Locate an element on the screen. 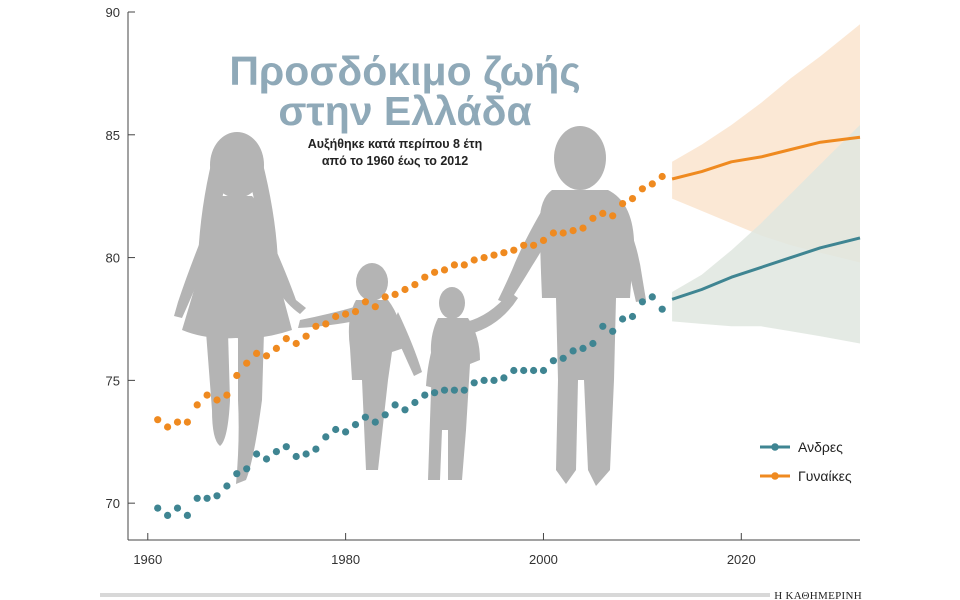  legend-label-women: Γυναίκες is located at coordinates (825, 476).